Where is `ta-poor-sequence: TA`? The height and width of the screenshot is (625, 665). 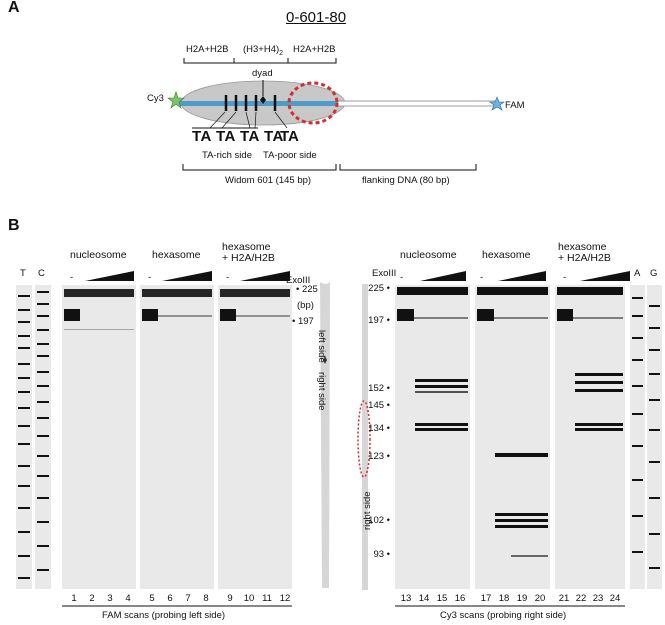 ta-poor-sequence: TA is located at coordinates (289, 136).